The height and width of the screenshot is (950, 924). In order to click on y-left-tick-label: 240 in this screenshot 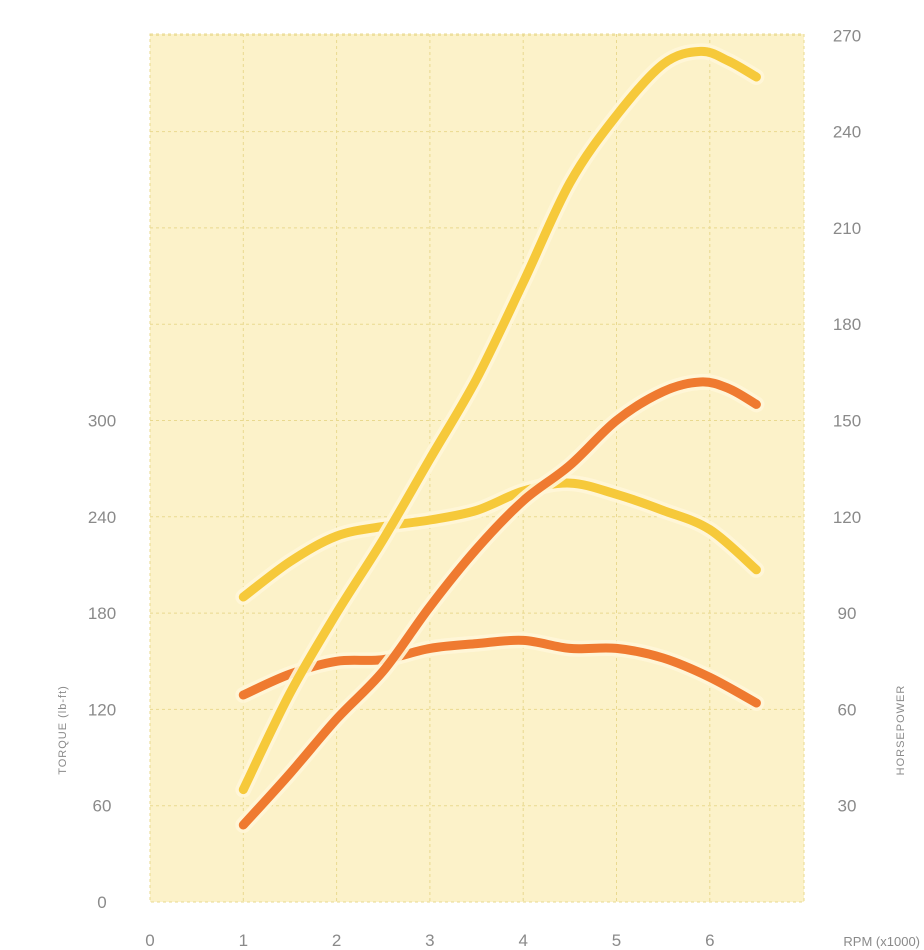, I will do `click(102, 517)`.